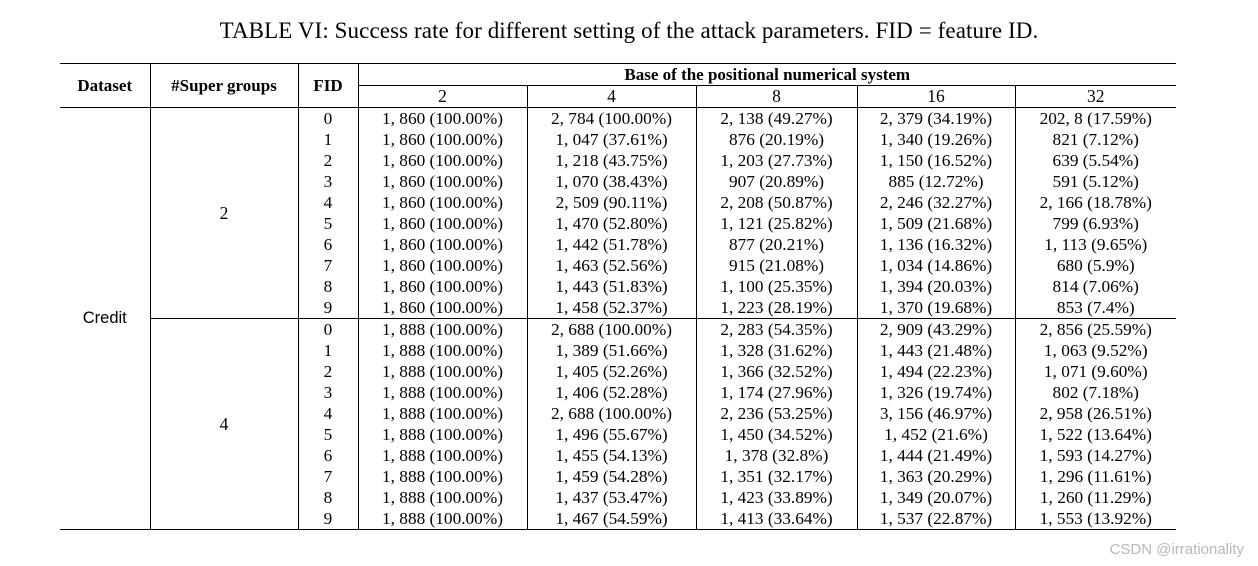 The height and width of the screenshot is (566, 1258). What do you see at coordinates (935, 181) in the screenshot?
I see `success-rate-cell: 885 (12.72%)` at bounding box center [935, 181].